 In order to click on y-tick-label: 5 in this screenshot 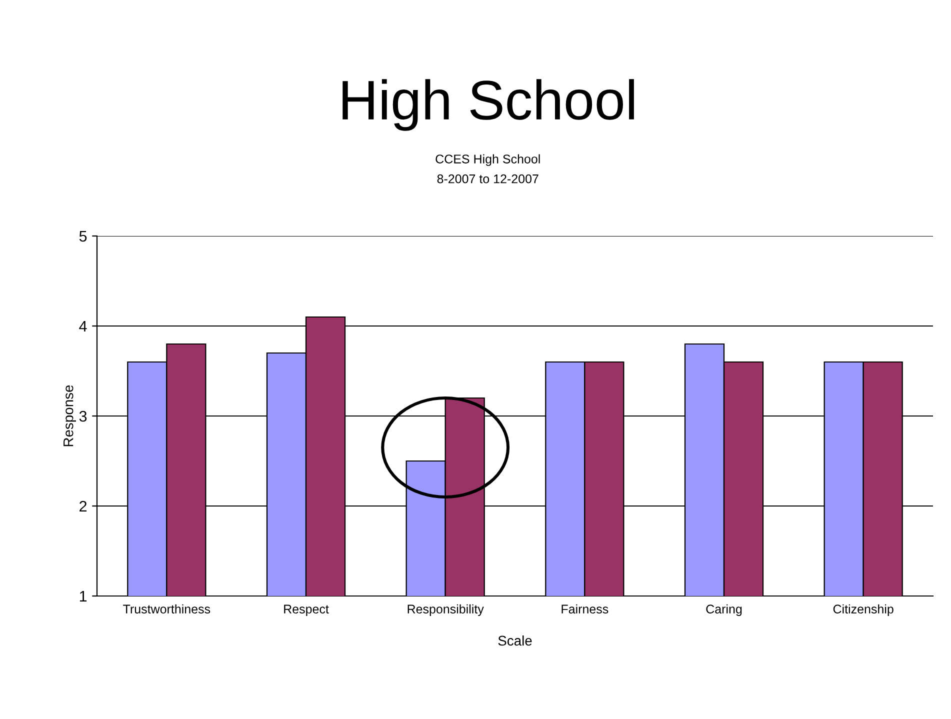, I will do `click(83, 236)`.